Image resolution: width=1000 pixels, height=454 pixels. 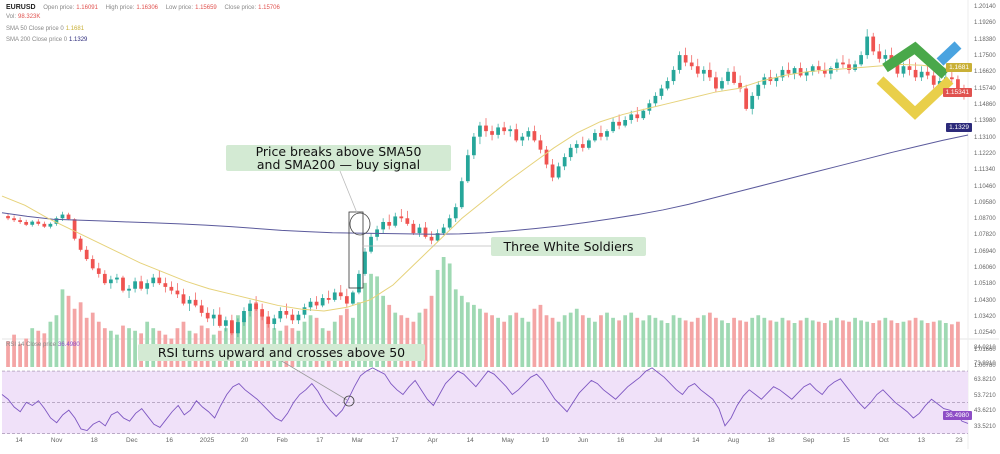 What do you see at coordinates (69, 345) in the screenshot?
I see `rsi-value: 36.4980` at bounding box center [69, 345].